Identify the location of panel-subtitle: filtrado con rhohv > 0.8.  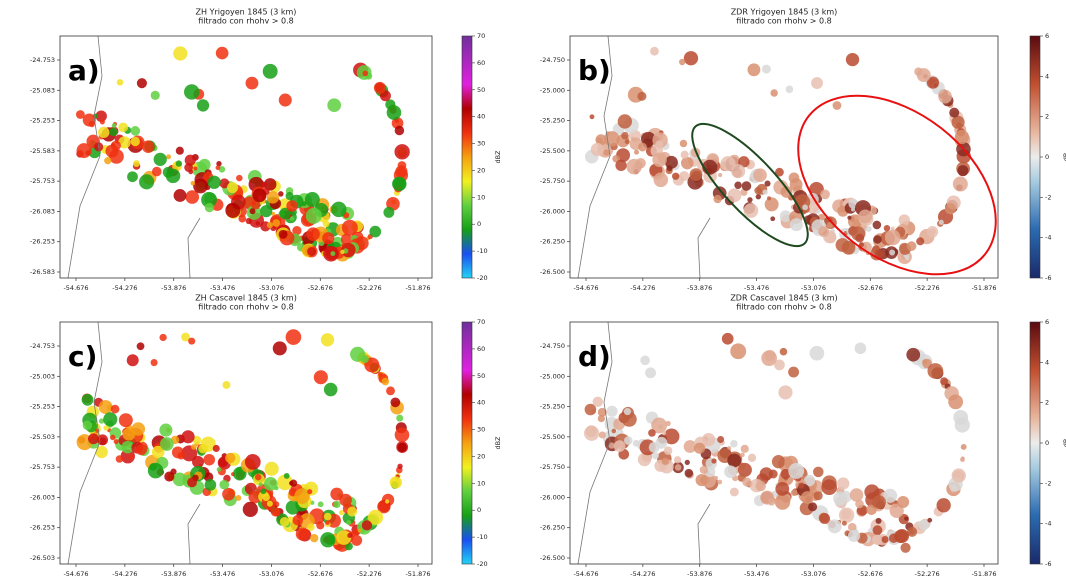
(245, 21).